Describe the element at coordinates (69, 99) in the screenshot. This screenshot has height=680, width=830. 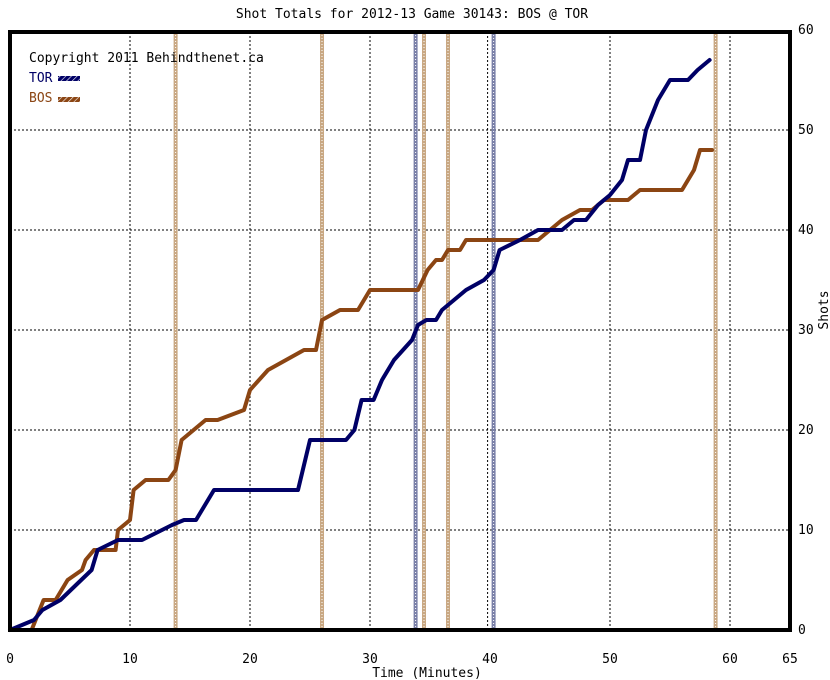
I see `legend-swatch-bos` at that location.